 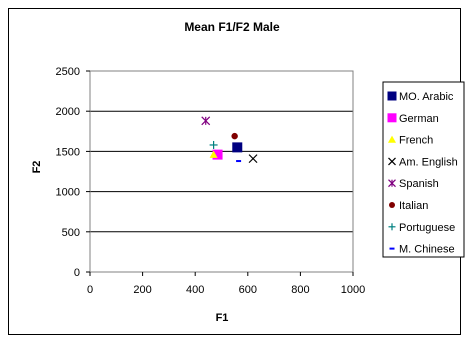 I want to click on x-tick-label: 200, so click(x=142, y=290).